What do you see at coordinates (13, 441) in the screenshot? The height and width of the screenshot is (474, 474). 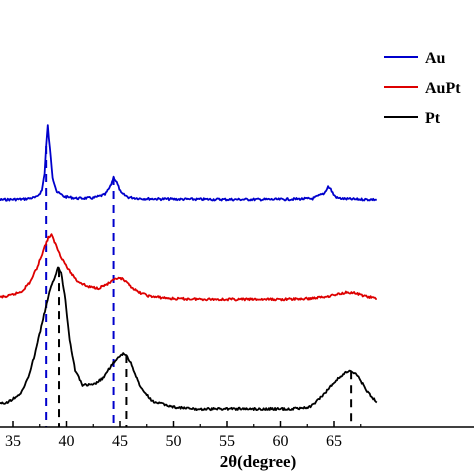 I see `x-tick-label: 35` at bounding box center [13, 441].